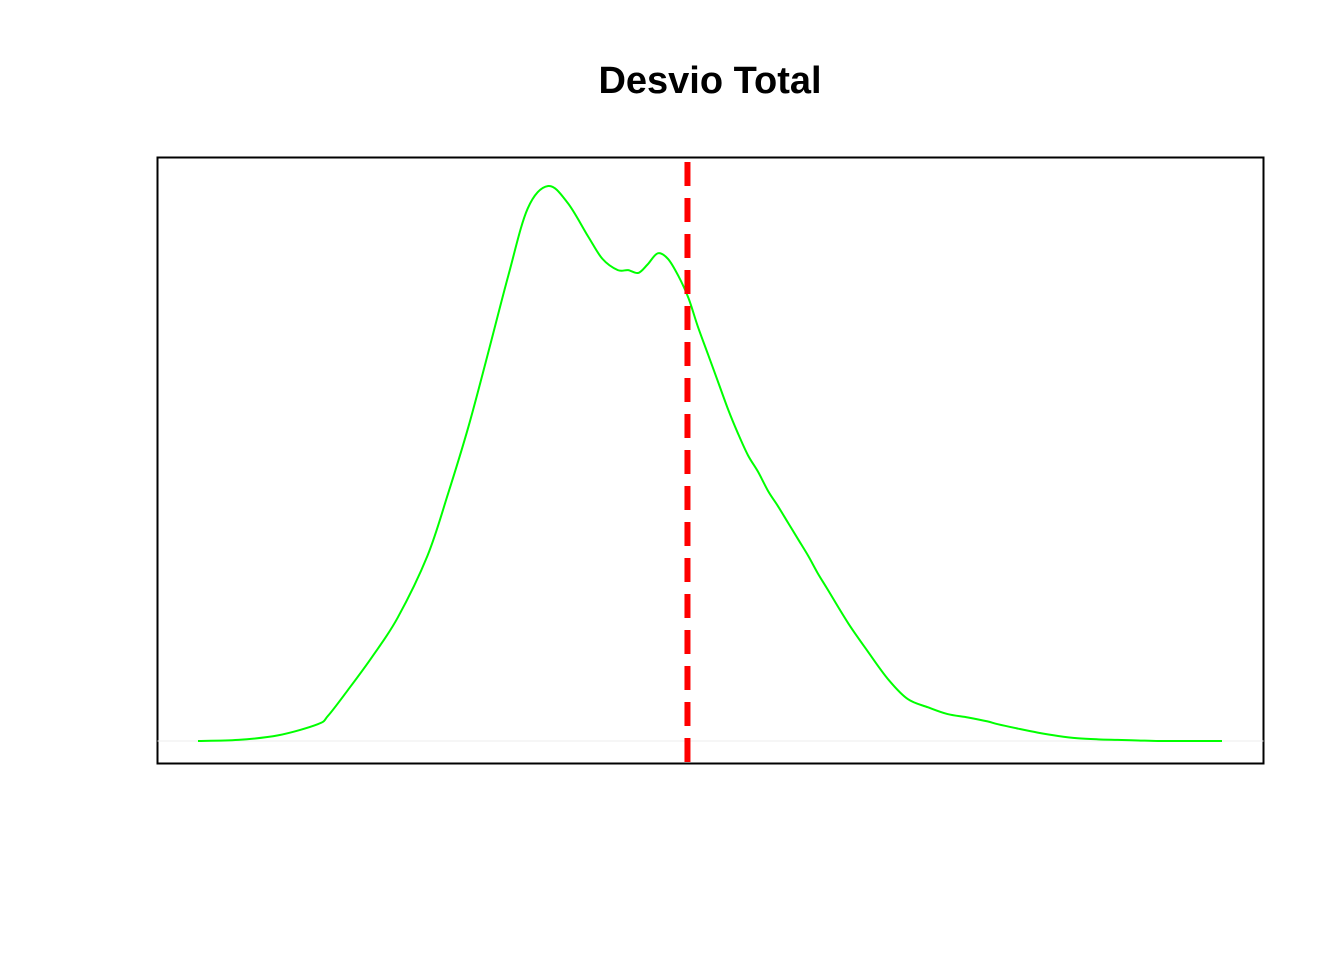  What do you see at coordinates (709, 81) in the screenshot?
I see `chart-title: Desvio Total` at bounding box center [709, 81].